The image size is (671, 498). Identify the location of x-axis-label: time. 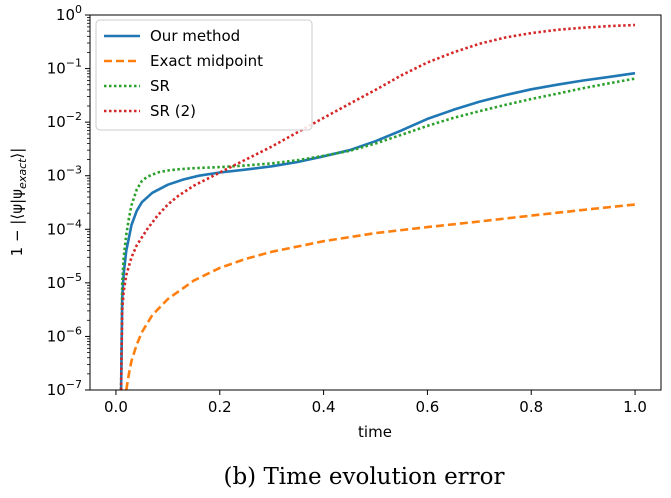
(375, 432).